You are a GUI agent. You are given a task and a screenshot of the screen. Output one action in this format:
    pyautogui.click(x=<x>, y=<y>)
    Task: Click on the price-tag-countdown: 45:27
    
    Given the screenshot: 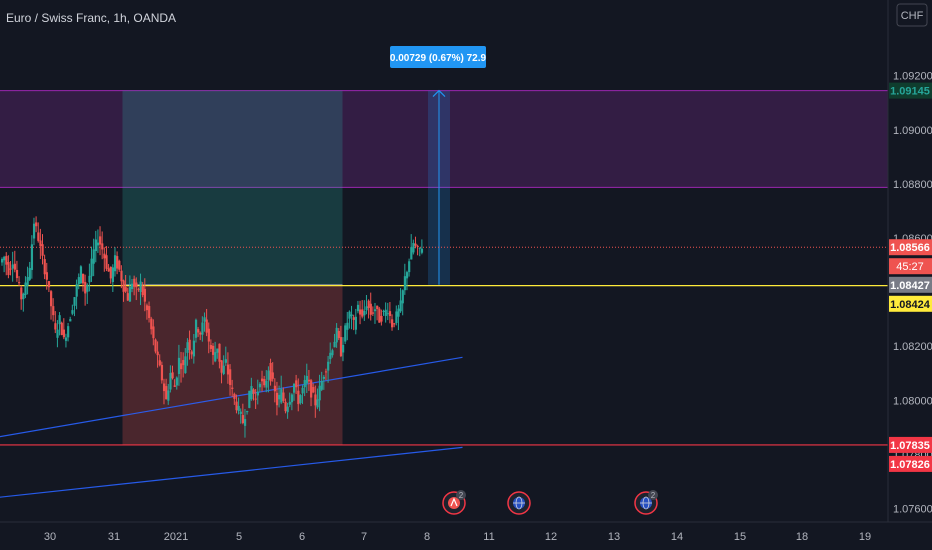 What is the action you would take?
    pyautogui.click(x=910, y=266)
    